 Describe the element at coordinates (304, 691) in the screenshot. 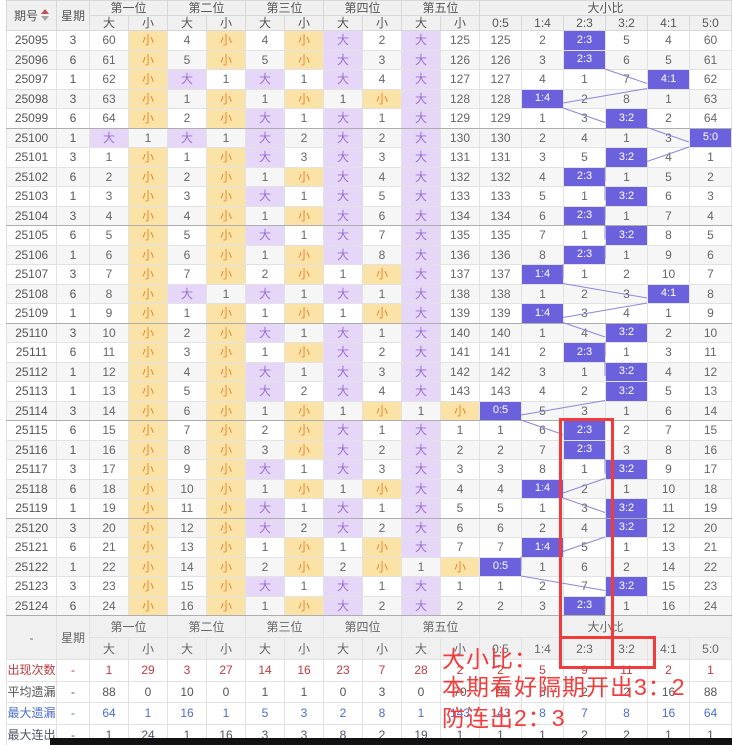

I see `summary-value-cell: 1` at that location.